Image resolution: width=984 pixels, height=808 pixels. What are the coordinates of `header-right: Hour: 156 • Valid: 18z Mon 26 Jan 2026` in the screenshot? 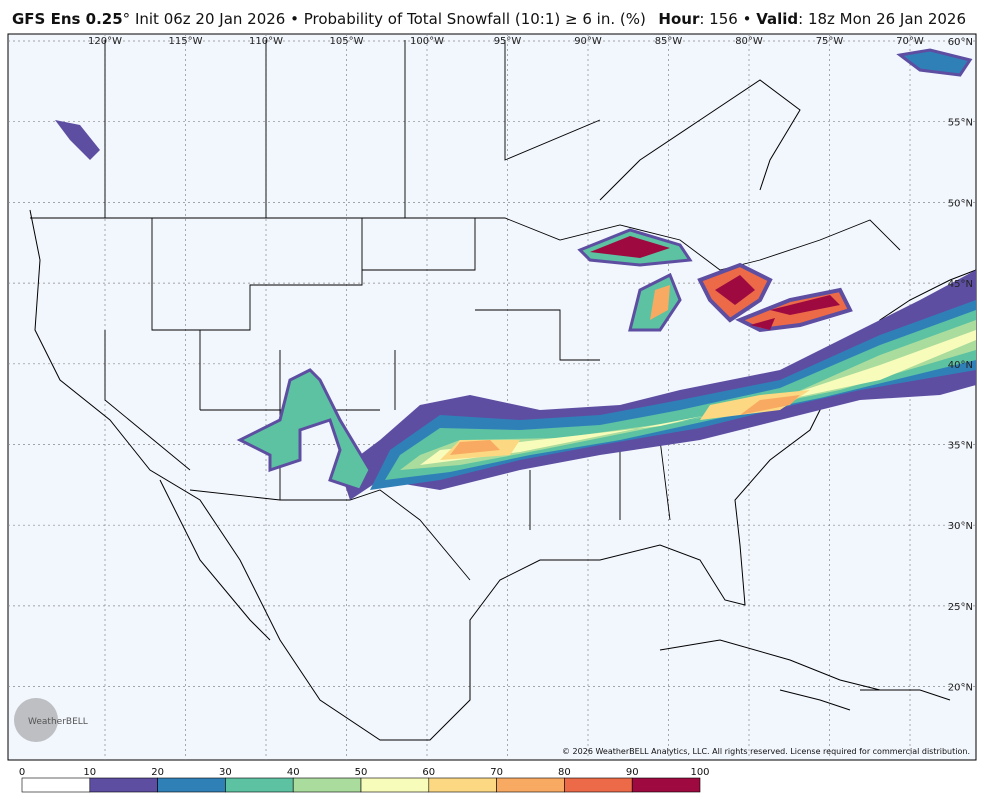 It's located at (812, 19).